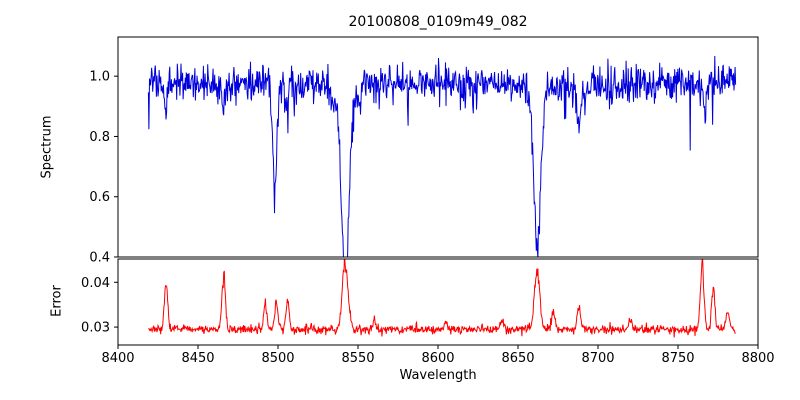 The height and width of the screenshot is (400, 800). I want to click on x-axis-label: Wavelength, so click(438, 375).